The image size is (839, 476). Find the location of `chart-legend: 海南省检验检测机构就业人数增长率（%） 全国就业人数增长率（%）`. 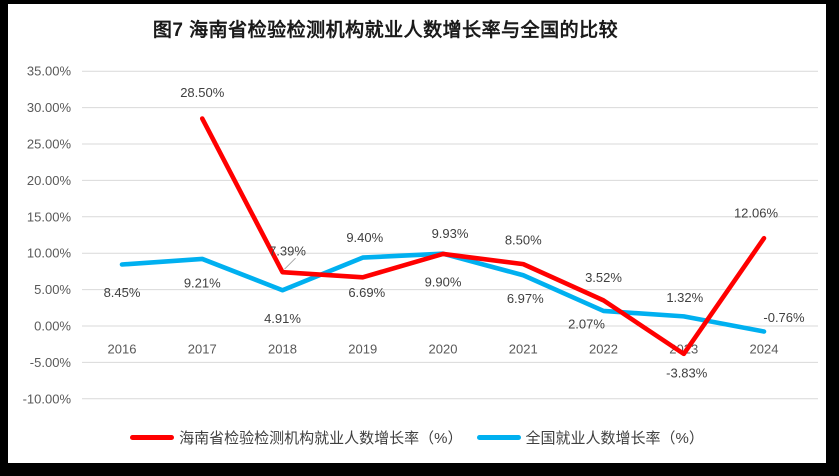

chart-legend: 海南省检验检测机构就业人数增长率（%） 全国就业人数增长率（%） is located at coordinates (417, 437).